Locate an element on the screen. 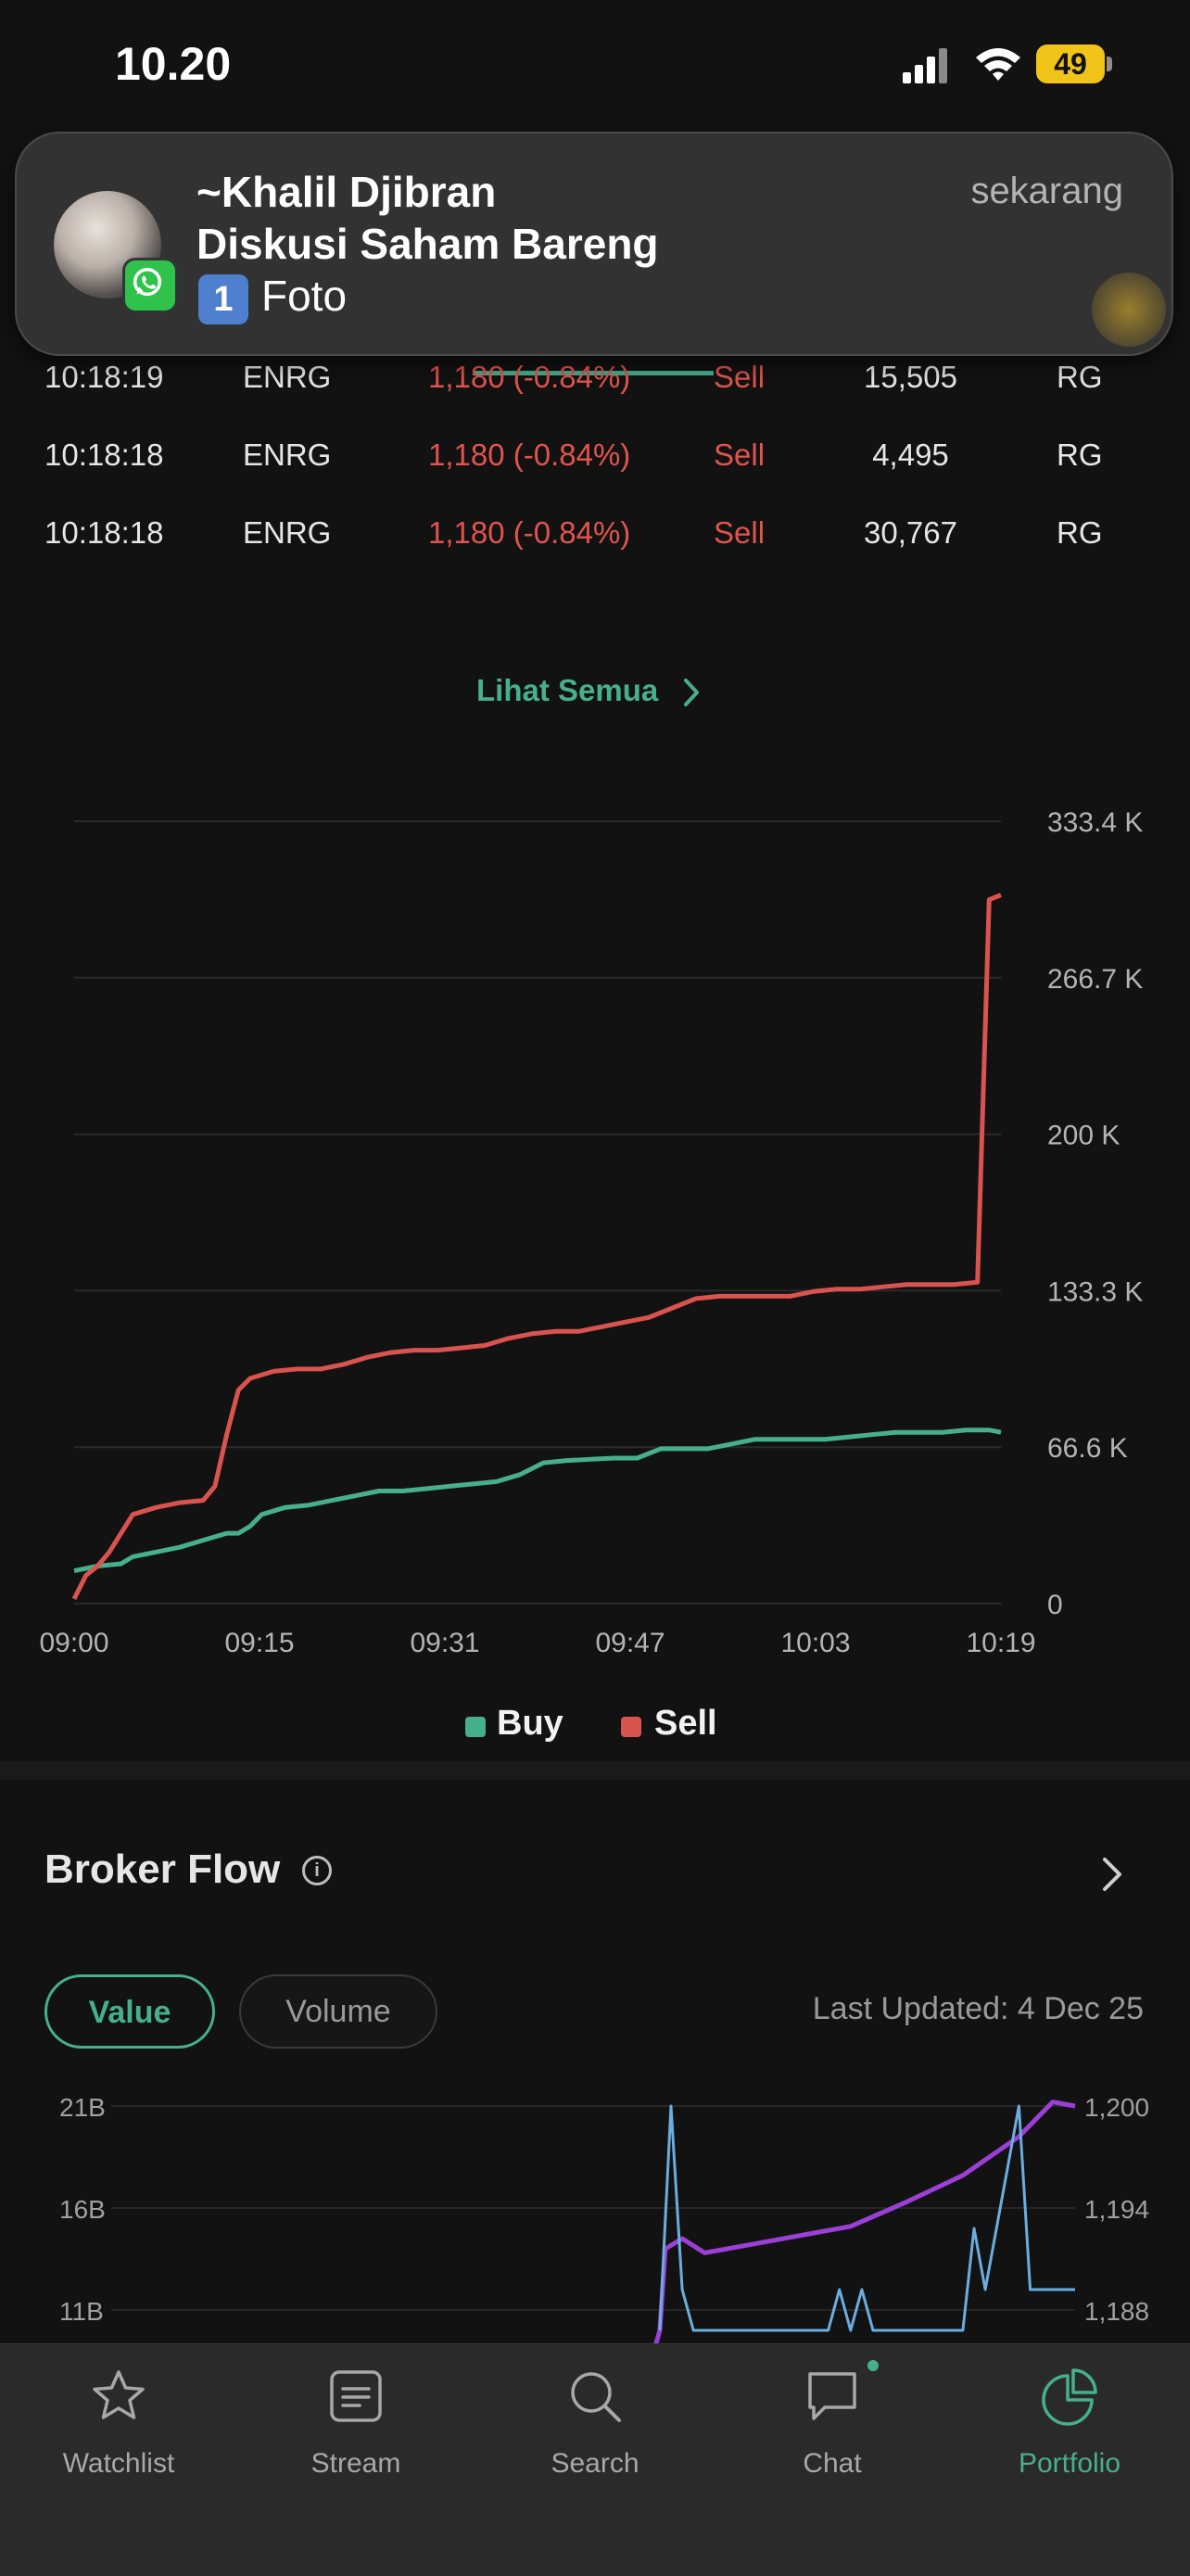 The height and width of the screenshot is (2576, 1190). bottom-tab-bar: Watchlist Stream Search Chat Portfolio is located at coordinates (595, 2460).